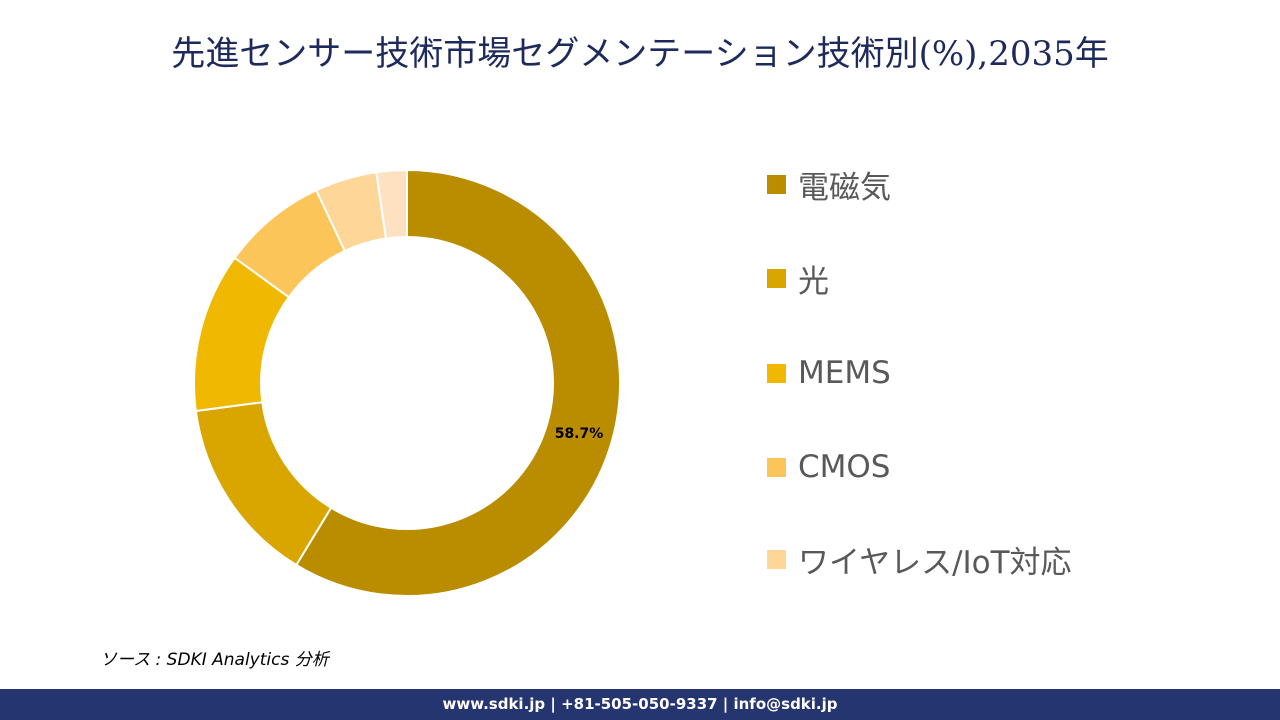 The height and width of the screenshot is (720, 1280). What do you see at coordinates (813, 281) in the screenshot?
I see `legend-label: 光` at bounding box center [813, 281].